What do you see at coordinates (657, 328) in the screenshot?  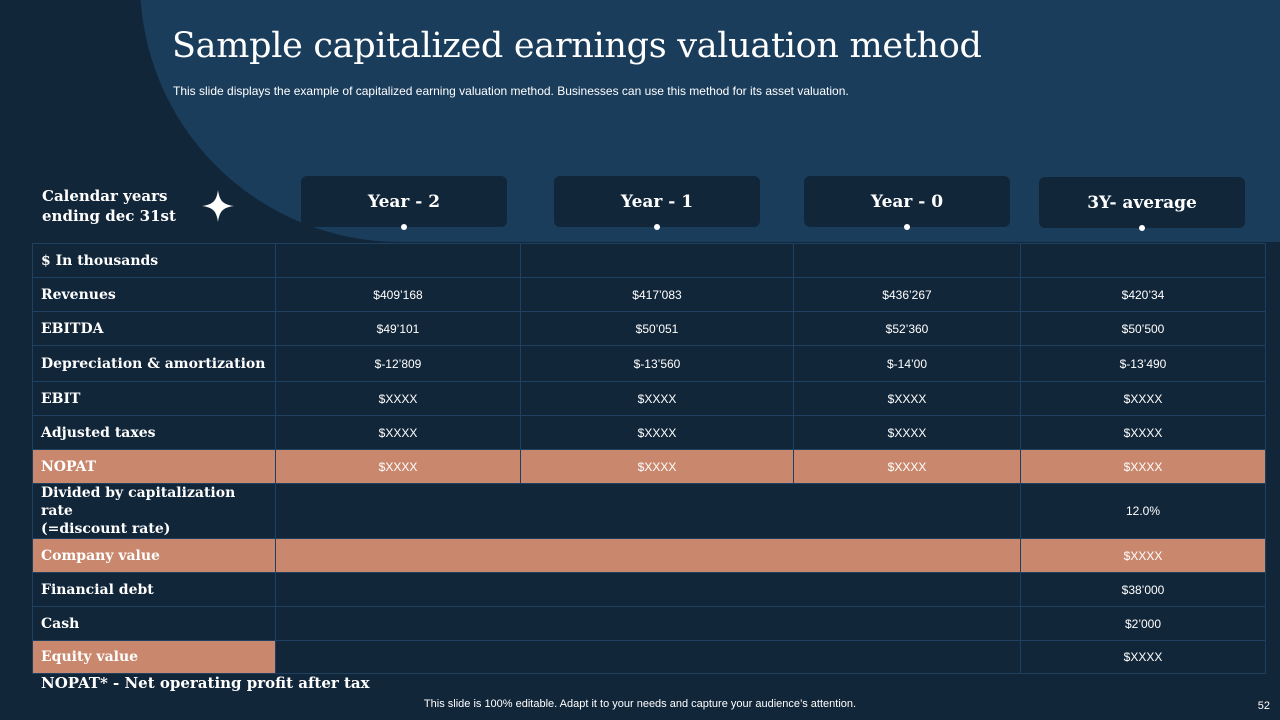 I see `table-cell: $50’051` at bounding box center [657, 328].